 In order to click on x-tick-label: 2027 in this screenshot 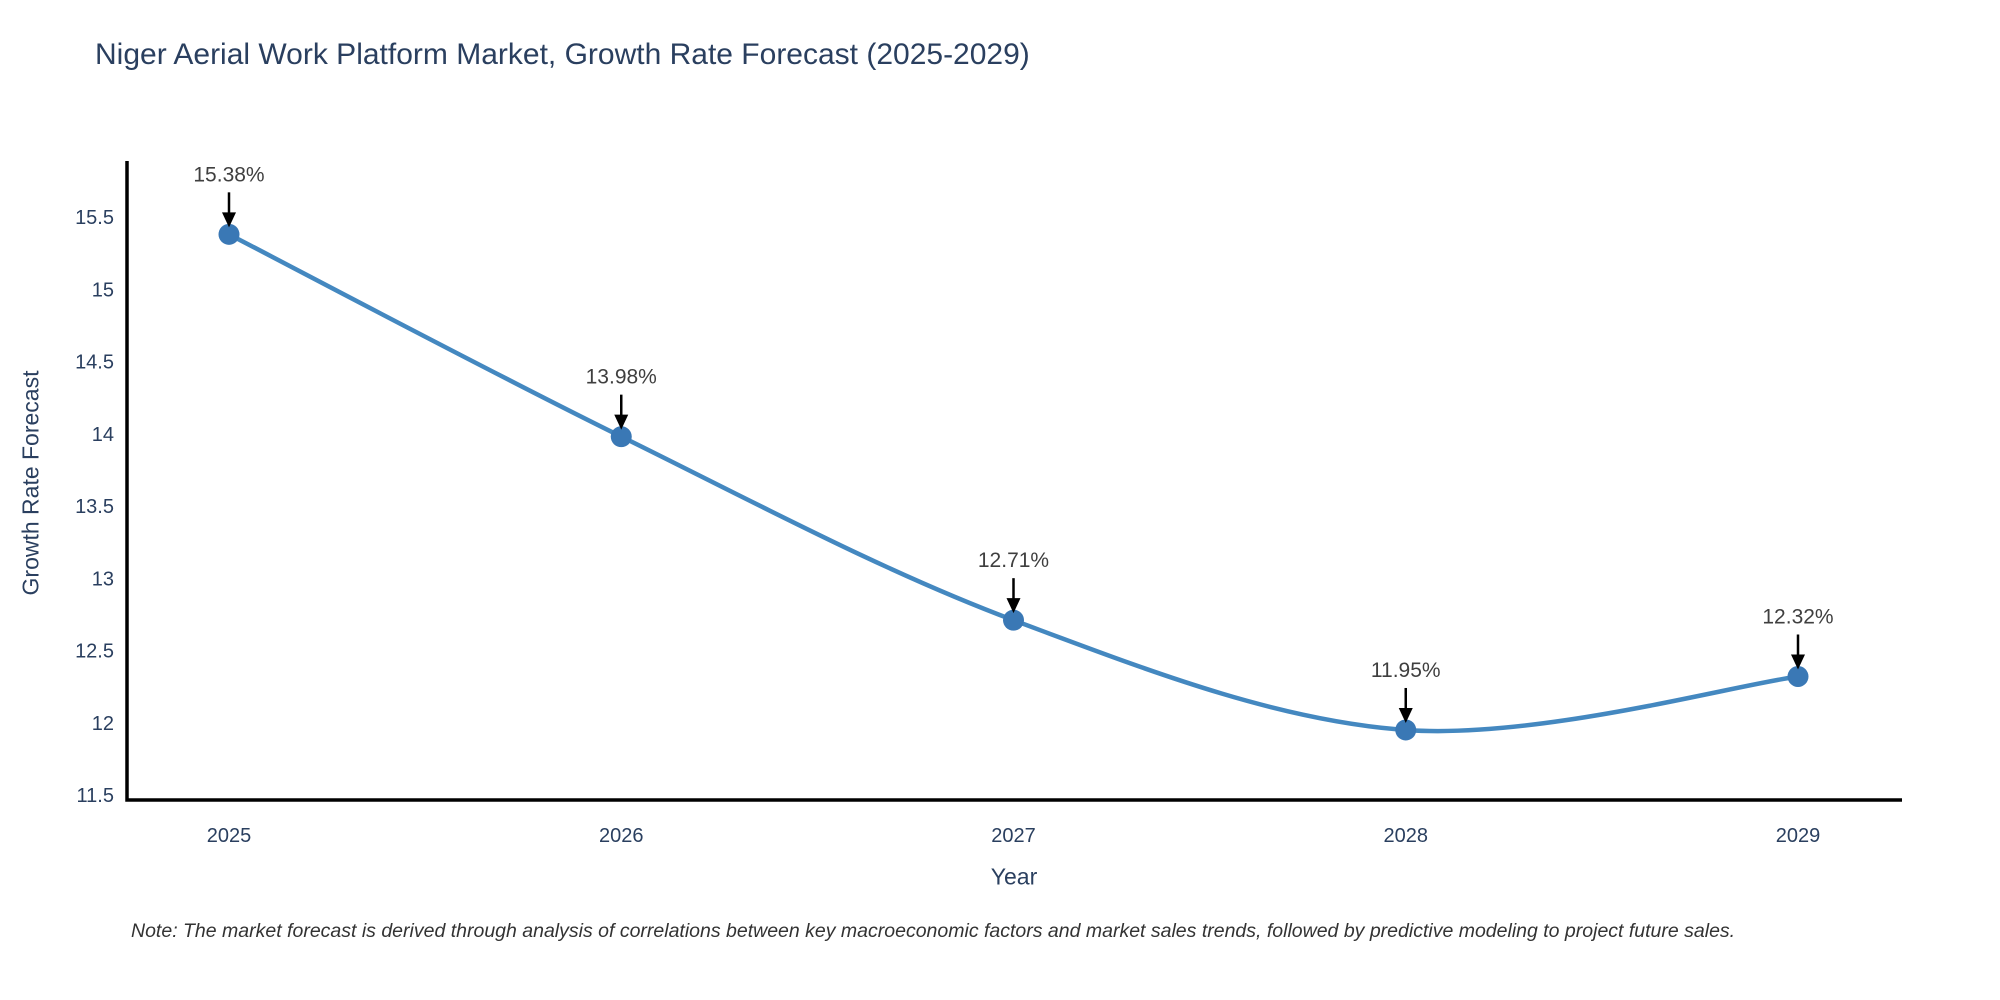, I will do `click(1013, 836)`.